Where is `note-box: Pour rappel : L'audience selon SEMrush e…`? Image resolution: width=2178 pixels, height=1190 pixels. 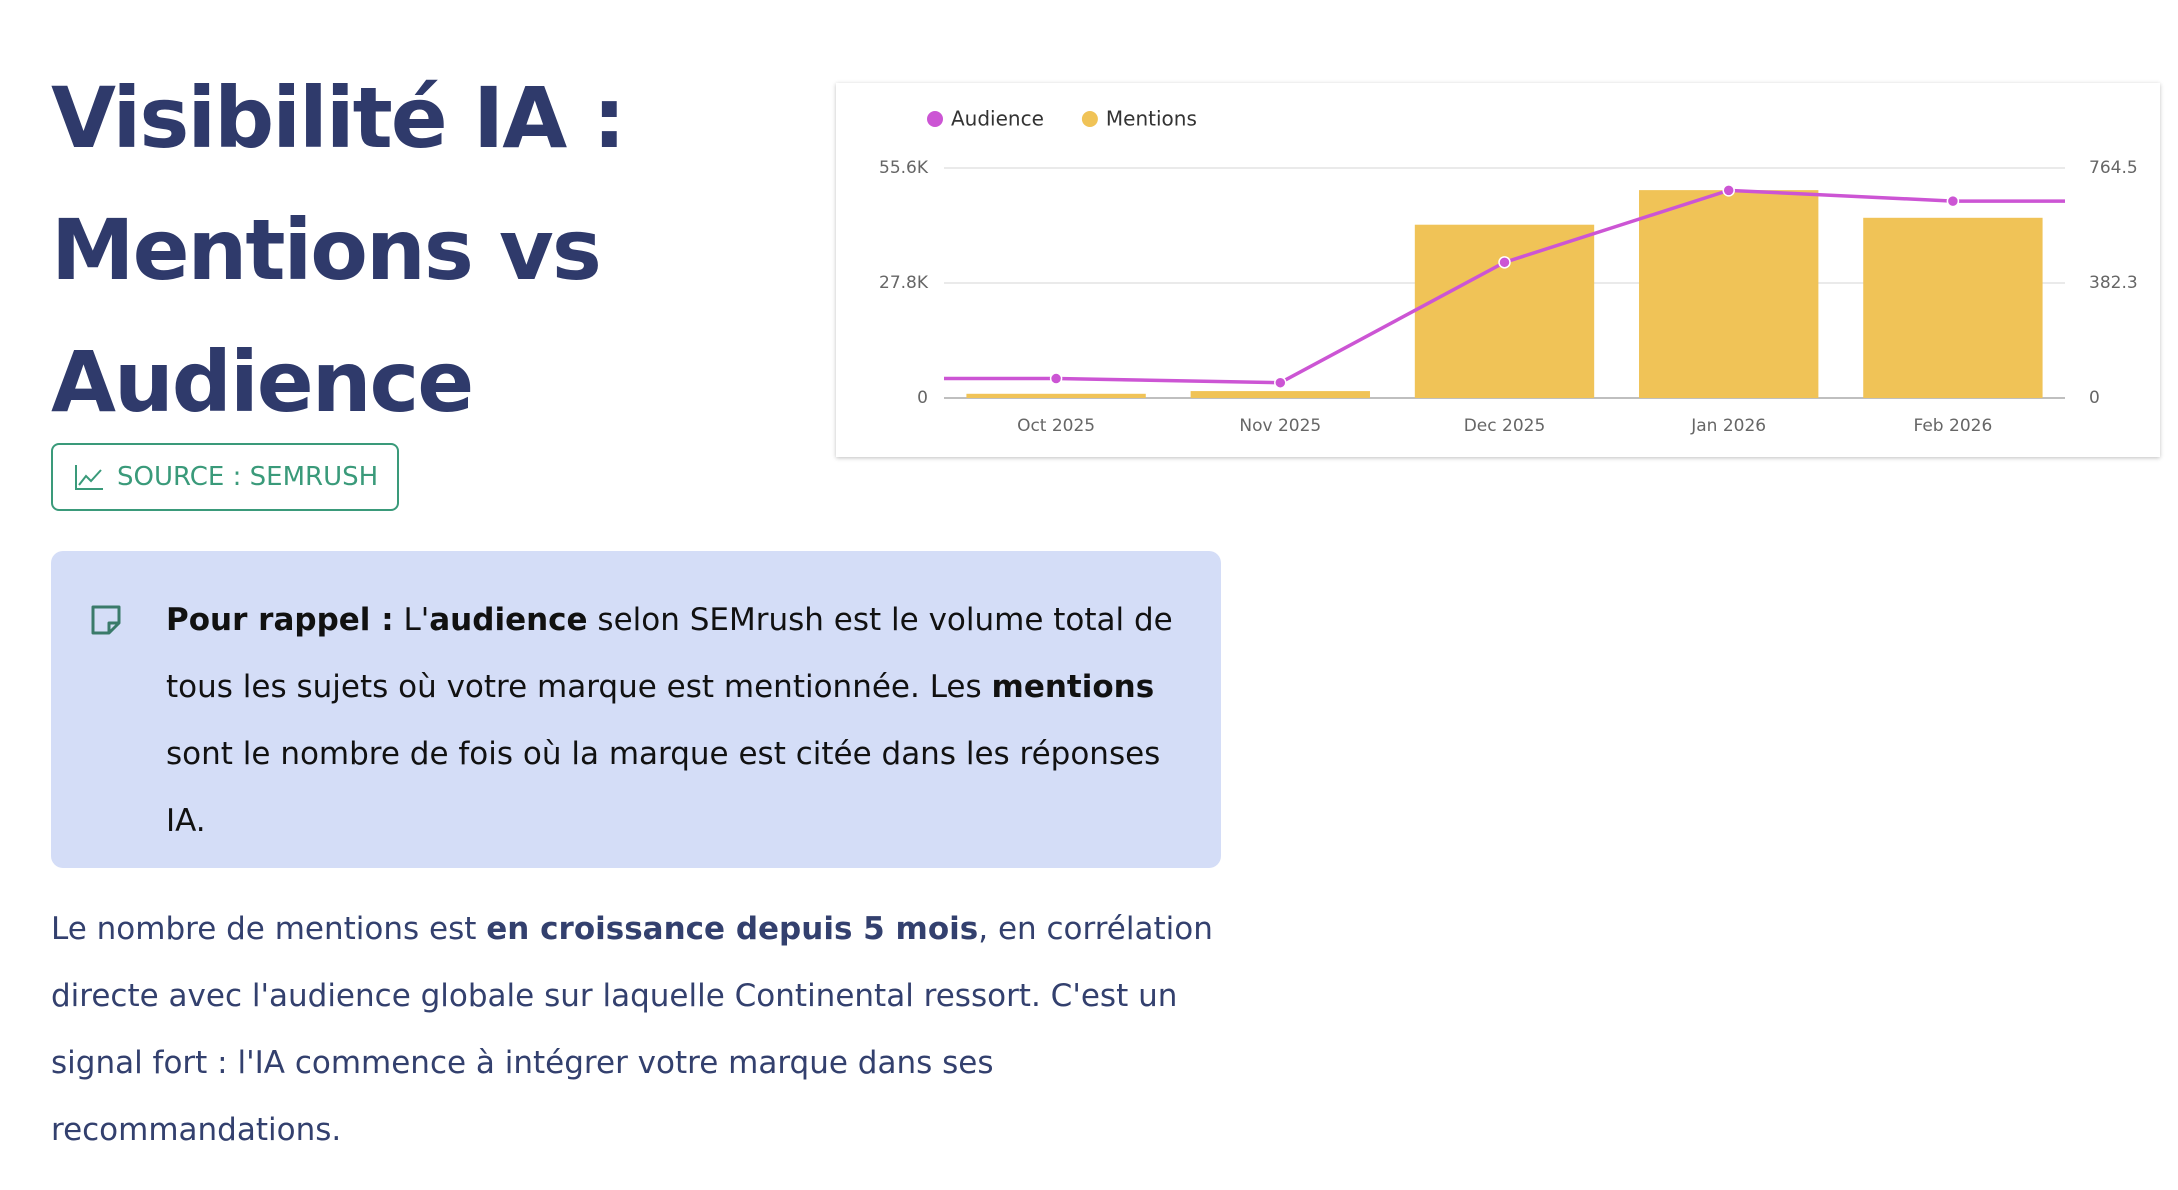 note-box: Pour rappel : L'audience selon SEMrush e… is located at coordinates (636, 709).